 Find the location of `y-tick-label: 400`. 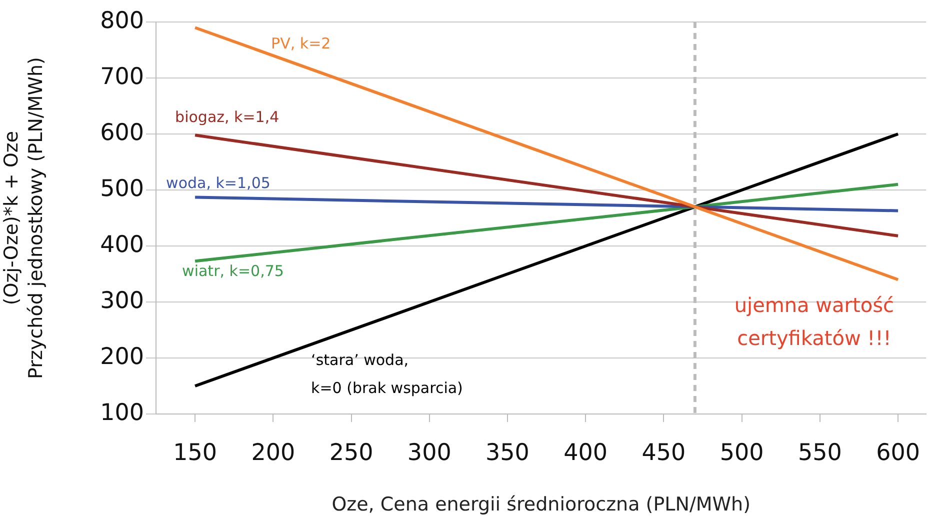

y-tick-label: 400 is located at coordinates (122, 245).